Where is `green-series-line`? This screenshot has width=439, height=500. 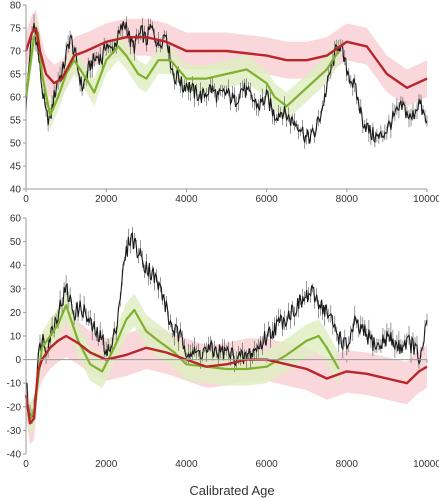
green-series-line is located at coordinates (182, 74).